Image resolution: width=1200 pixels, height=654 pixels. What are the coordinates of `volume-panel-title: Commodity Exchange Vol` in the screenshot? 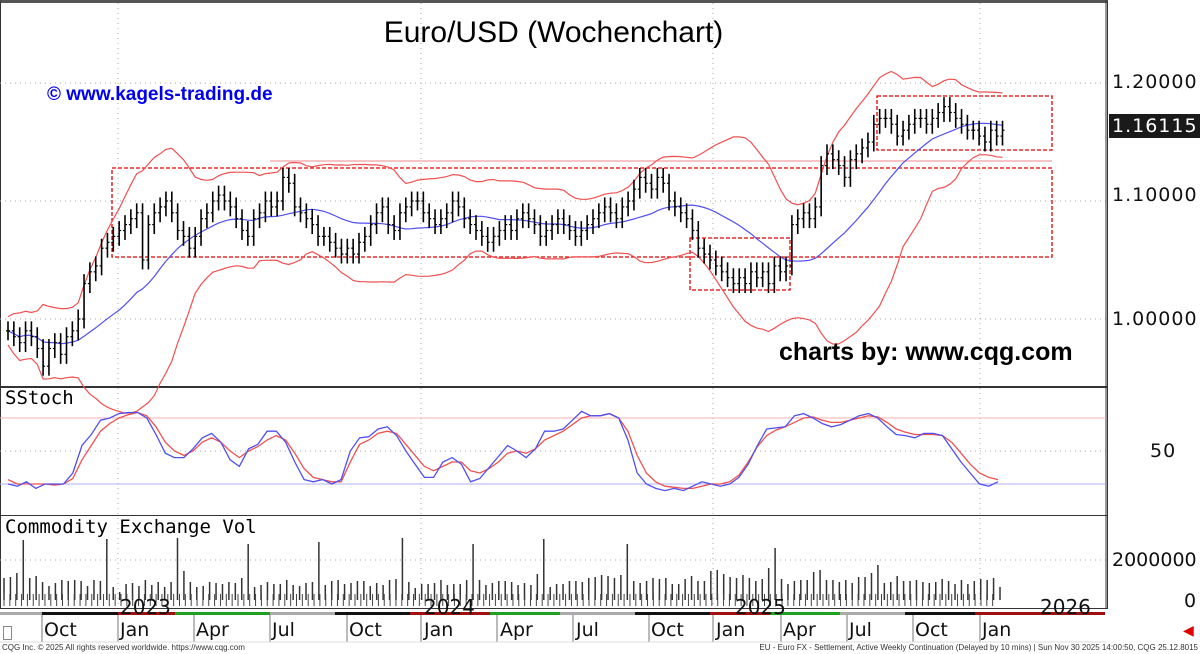 It's located at (131, 527).